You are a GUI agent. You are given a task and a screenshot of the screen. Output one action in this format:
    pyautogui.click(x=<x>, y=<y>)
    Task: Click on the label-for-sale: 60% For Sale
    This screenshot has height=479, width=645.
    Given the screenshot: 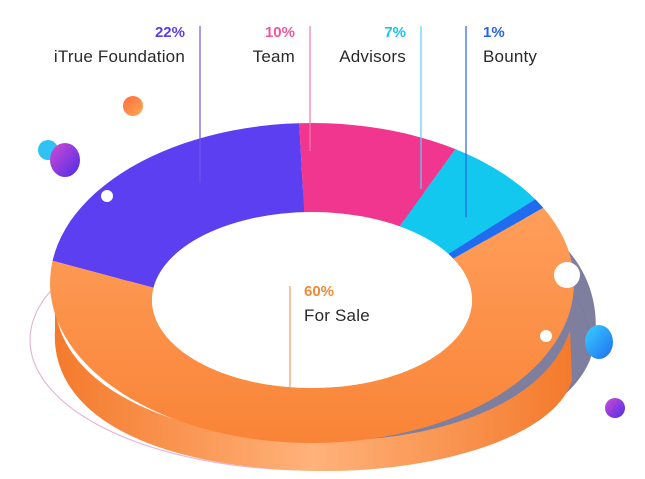 What is the action you would take?
    pyautogui.click(x=337, y=304)
    